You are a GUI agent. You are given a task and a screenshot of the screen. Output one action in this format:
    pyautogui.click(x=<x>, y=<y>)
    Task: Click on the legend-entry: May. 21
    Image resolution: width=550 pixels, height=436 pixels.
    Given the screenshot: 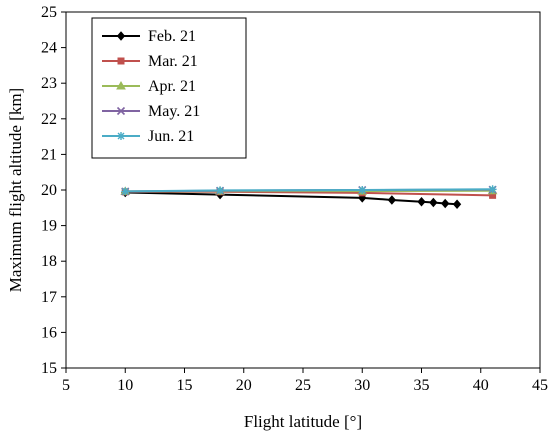 What is the action you would take?
    pyautogui.click(x=151, y=111)
    